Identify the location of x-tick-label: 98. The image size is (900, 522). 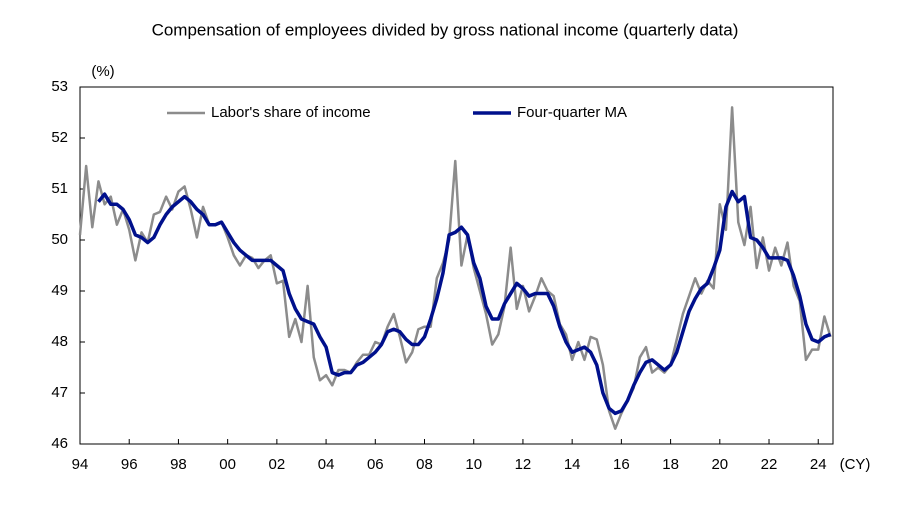
(178, 464).